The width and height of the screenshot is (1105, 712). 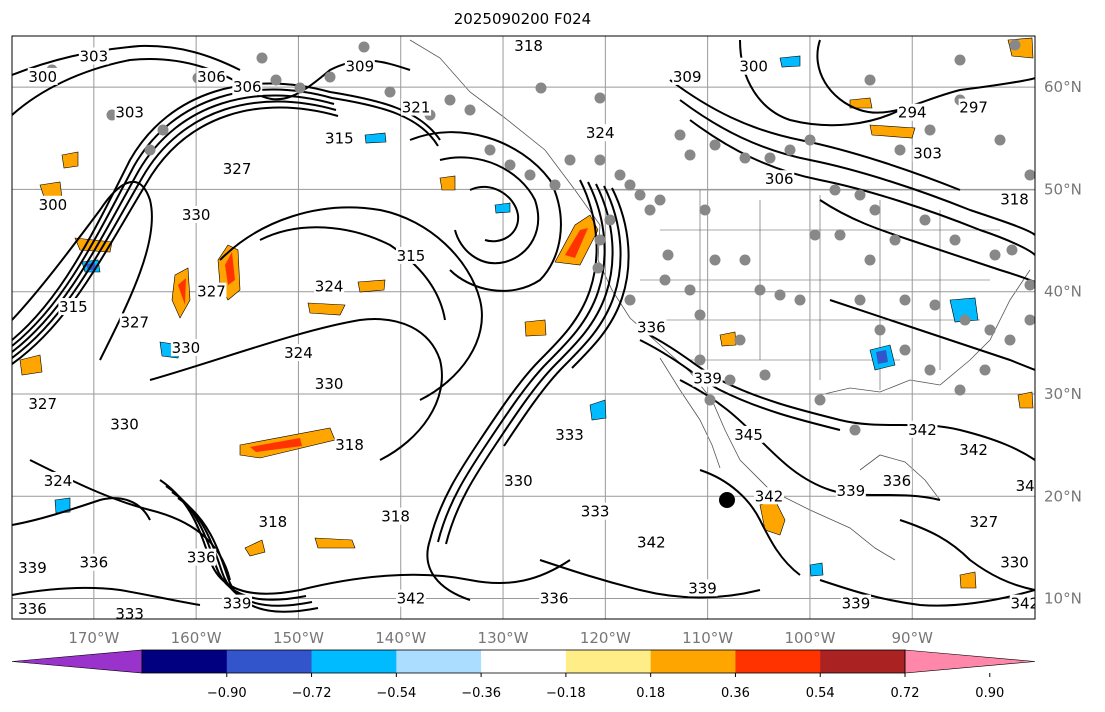 I want to click on contour-label: 333, so click(x=569, y=435).